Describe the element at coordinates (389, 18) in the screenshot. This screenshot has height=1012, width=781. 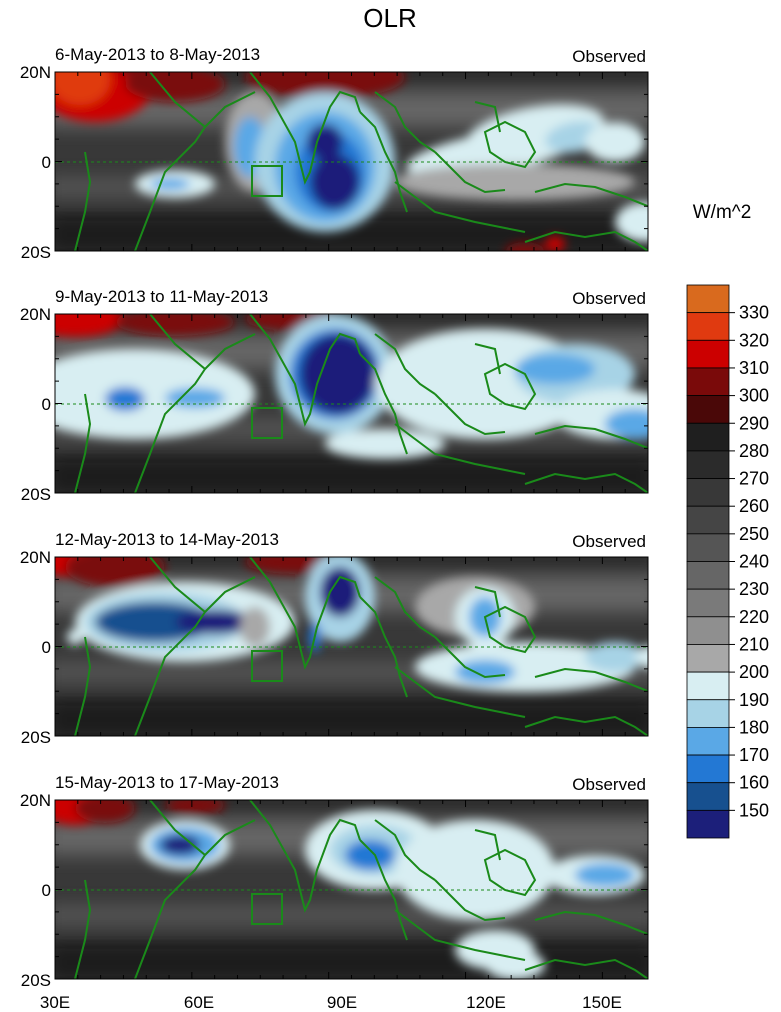
I see `figure-title: OLR` at that location.